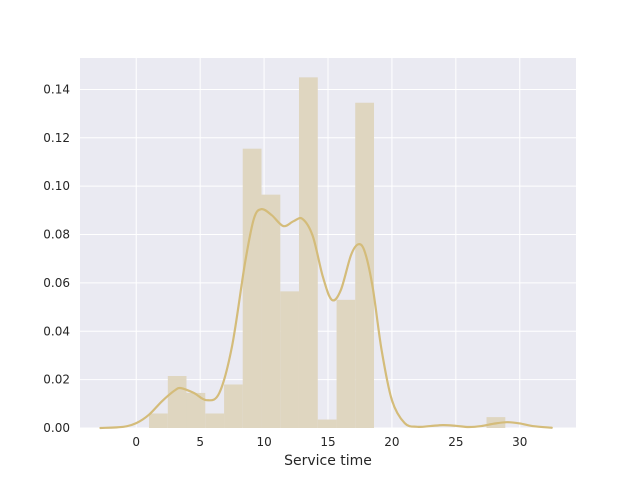 The image size is (640, 480). I want to click on y-tick-label: 0.08, so click(56, 235).